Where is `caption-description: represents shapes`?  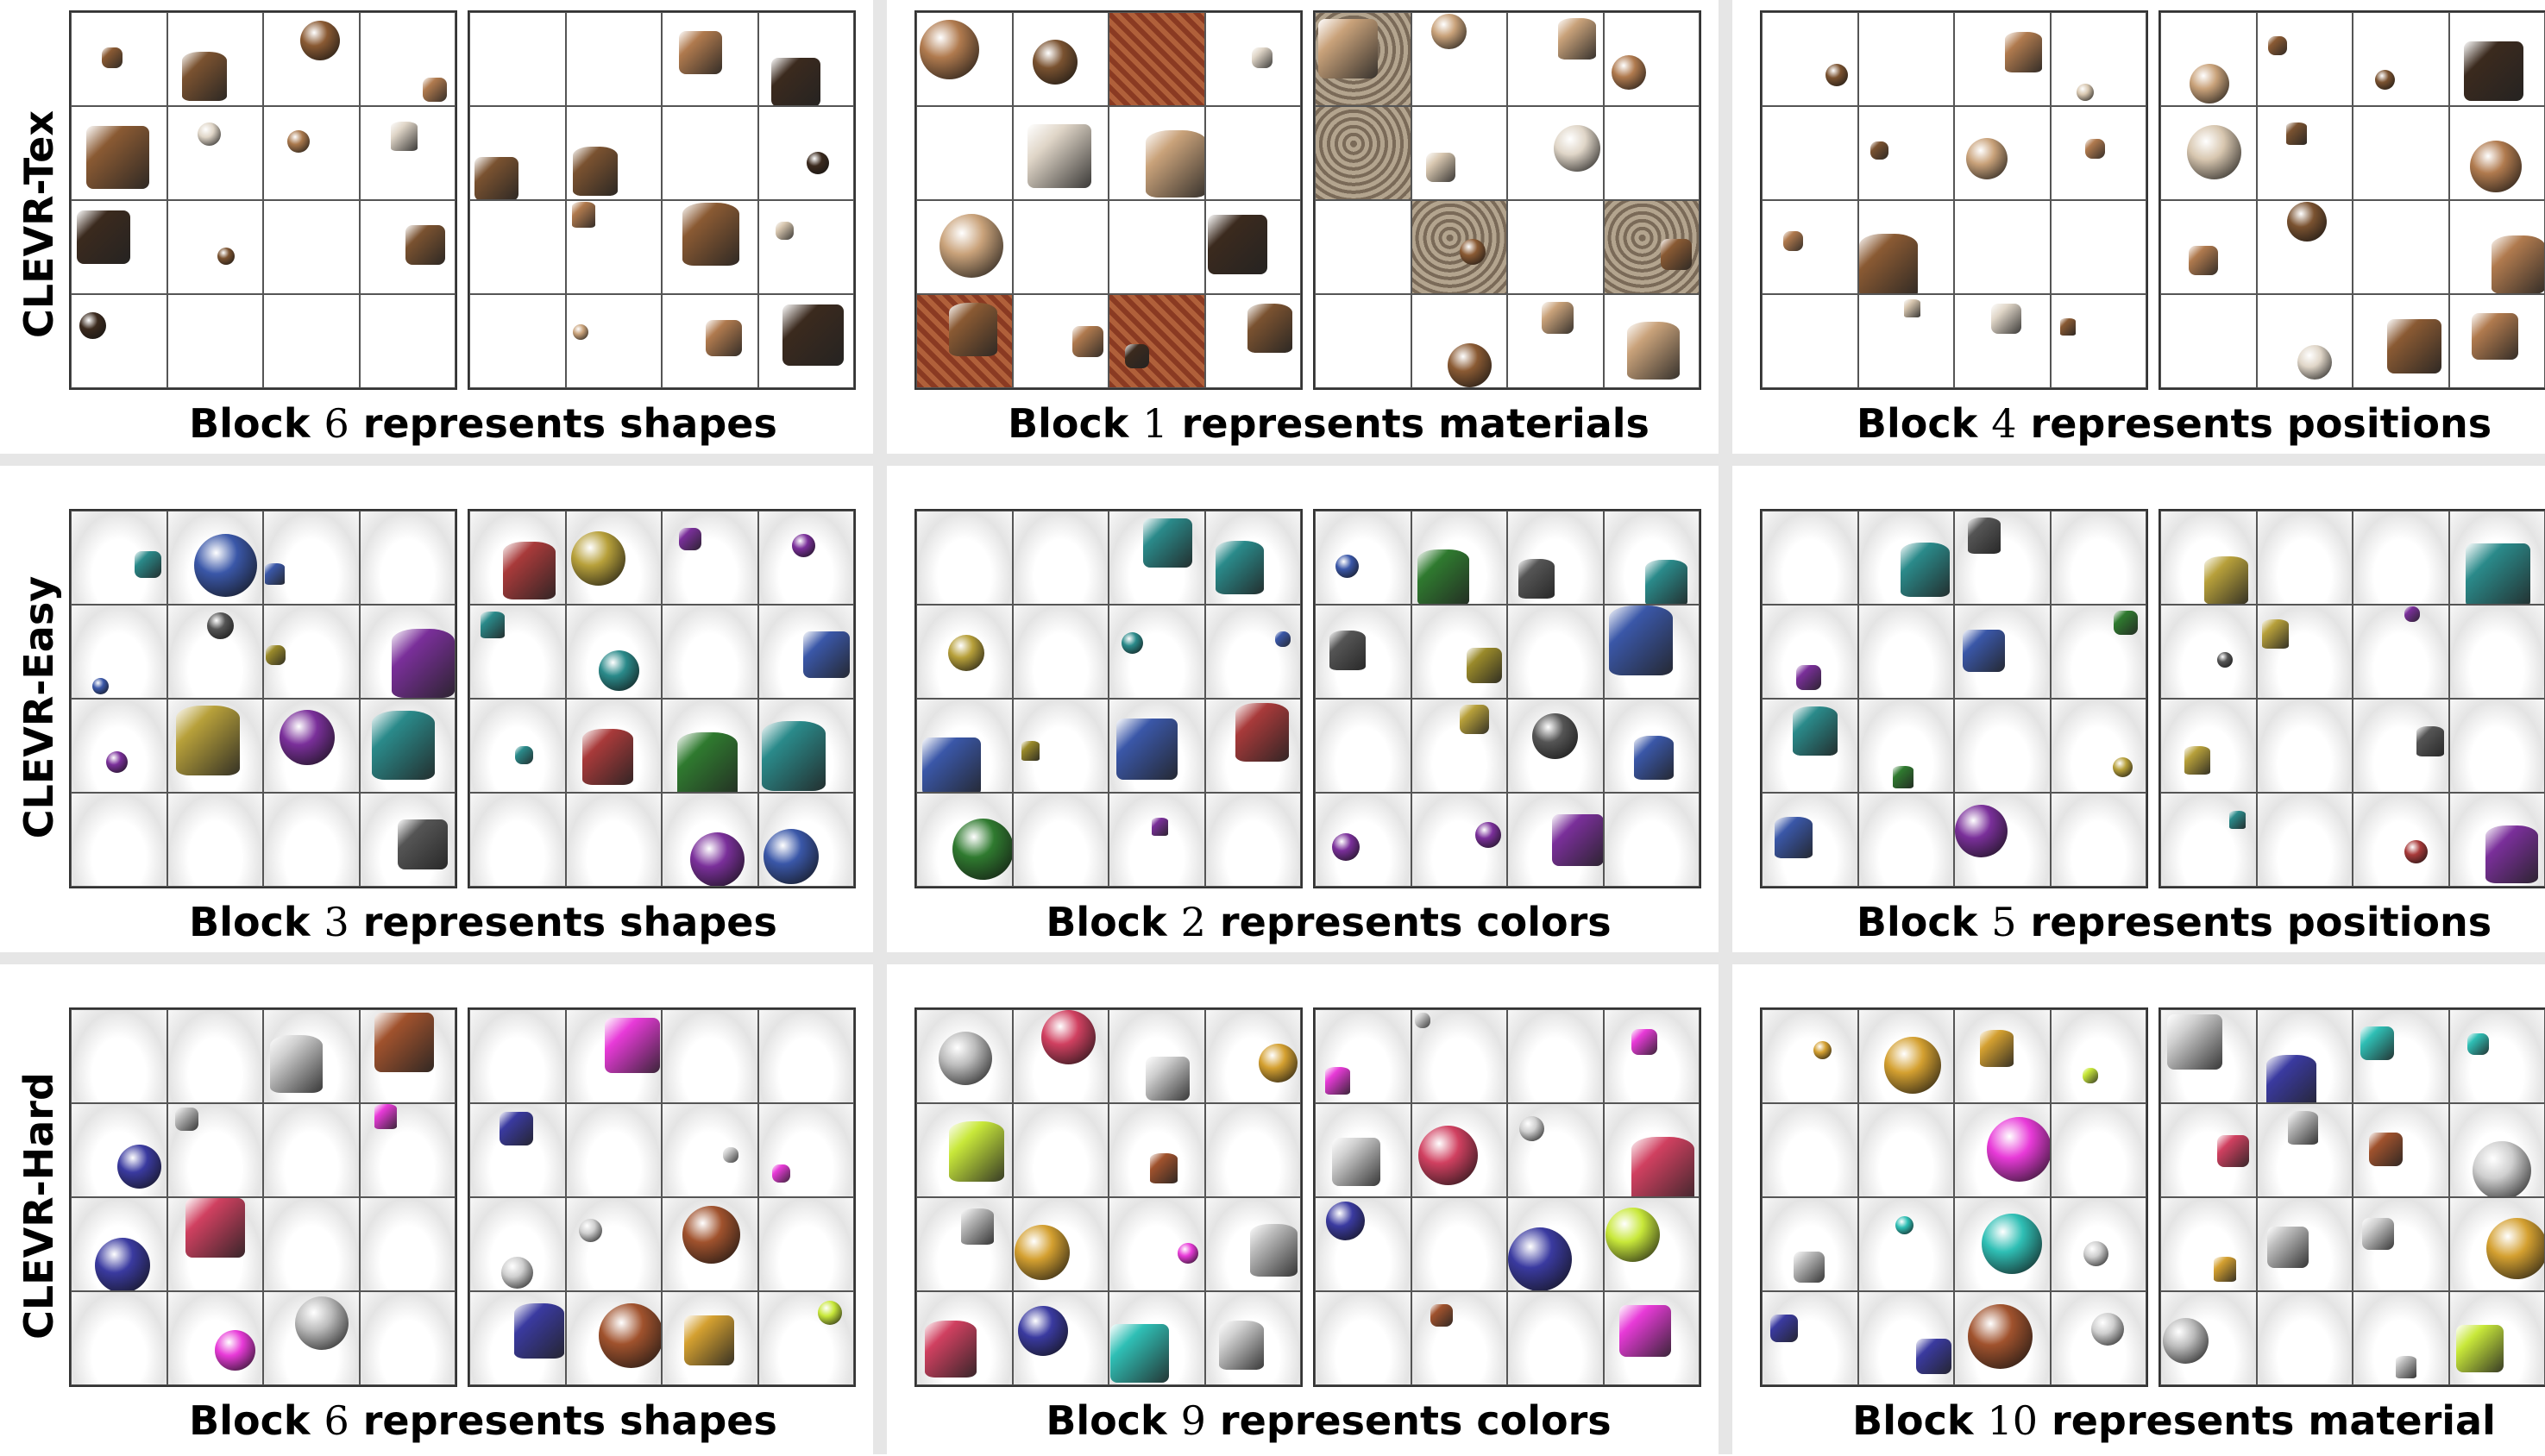
caption-description: represents shapes is located at coordinates (563, 922).